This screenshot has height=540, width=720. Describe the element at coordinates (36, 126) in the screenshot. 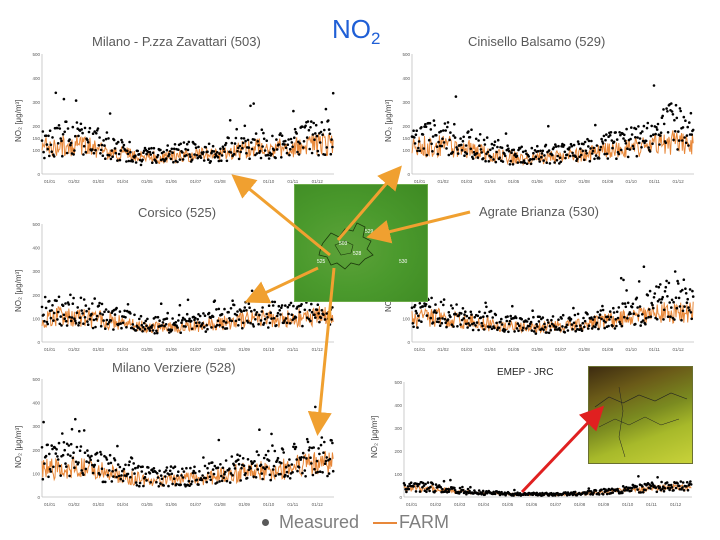

I see `y-tick-label: 200` at that location.